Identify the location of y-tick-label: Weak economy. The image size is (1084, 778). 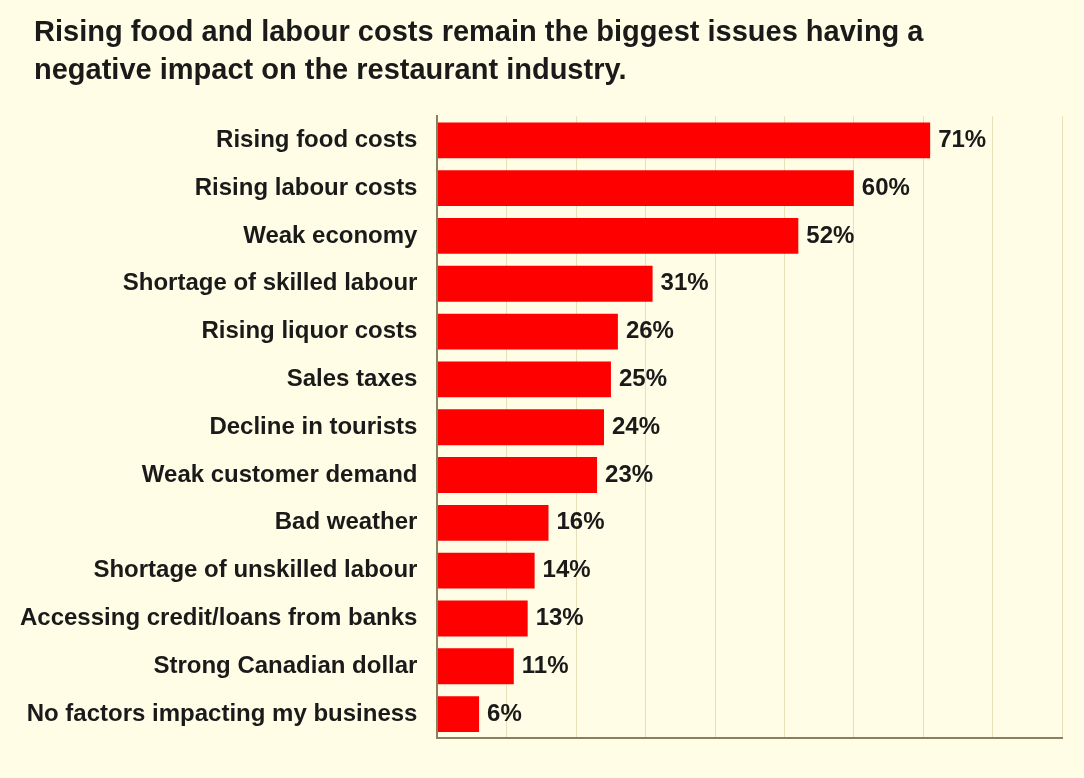
(331, 234).